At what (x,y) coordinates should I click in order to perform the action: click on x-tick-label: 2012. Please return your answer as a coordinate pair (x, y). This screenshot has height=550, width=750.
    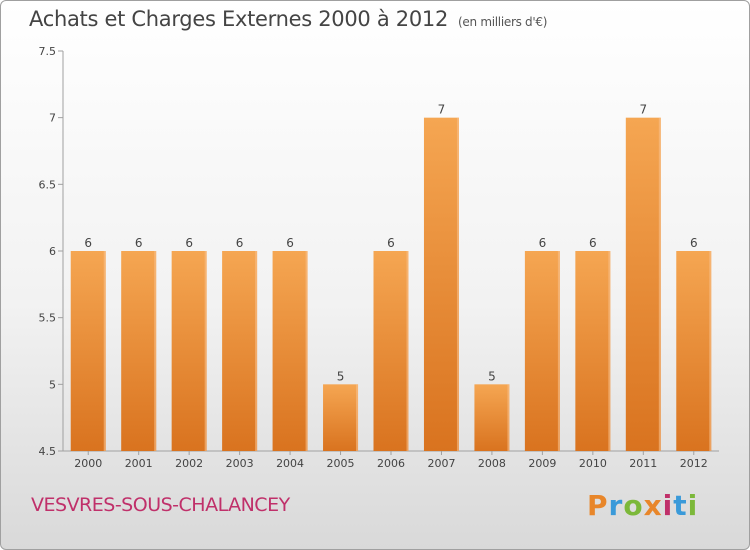
    Looking at the image, I should click on (694, 463).